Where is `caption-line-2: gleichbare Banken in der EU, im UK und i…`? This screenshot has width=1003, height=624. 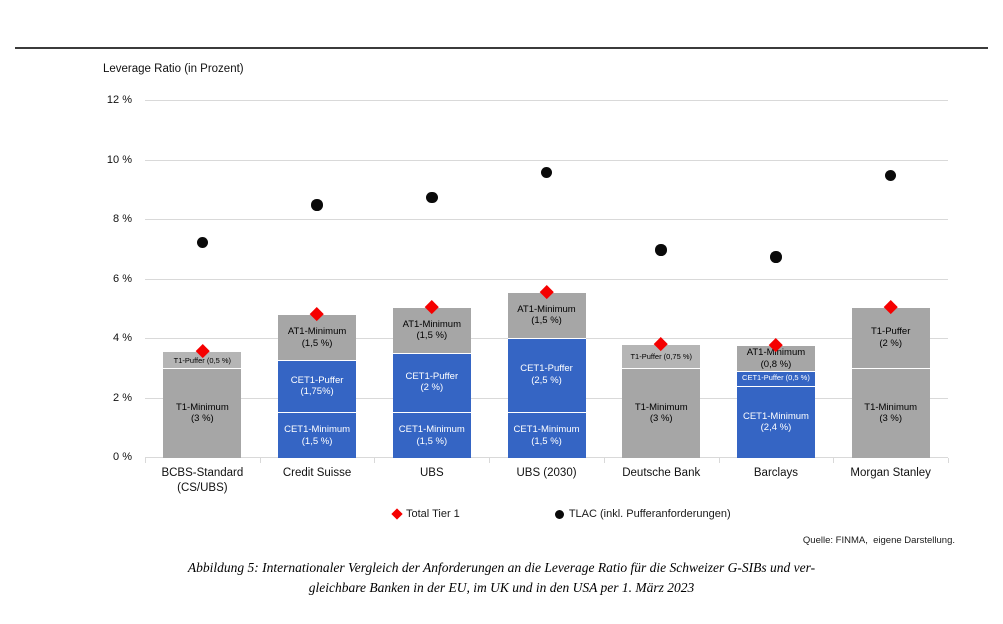
caption-line-2: gleichbare Banken in der EU, im UK und i… is located at coordinates (501, 587).